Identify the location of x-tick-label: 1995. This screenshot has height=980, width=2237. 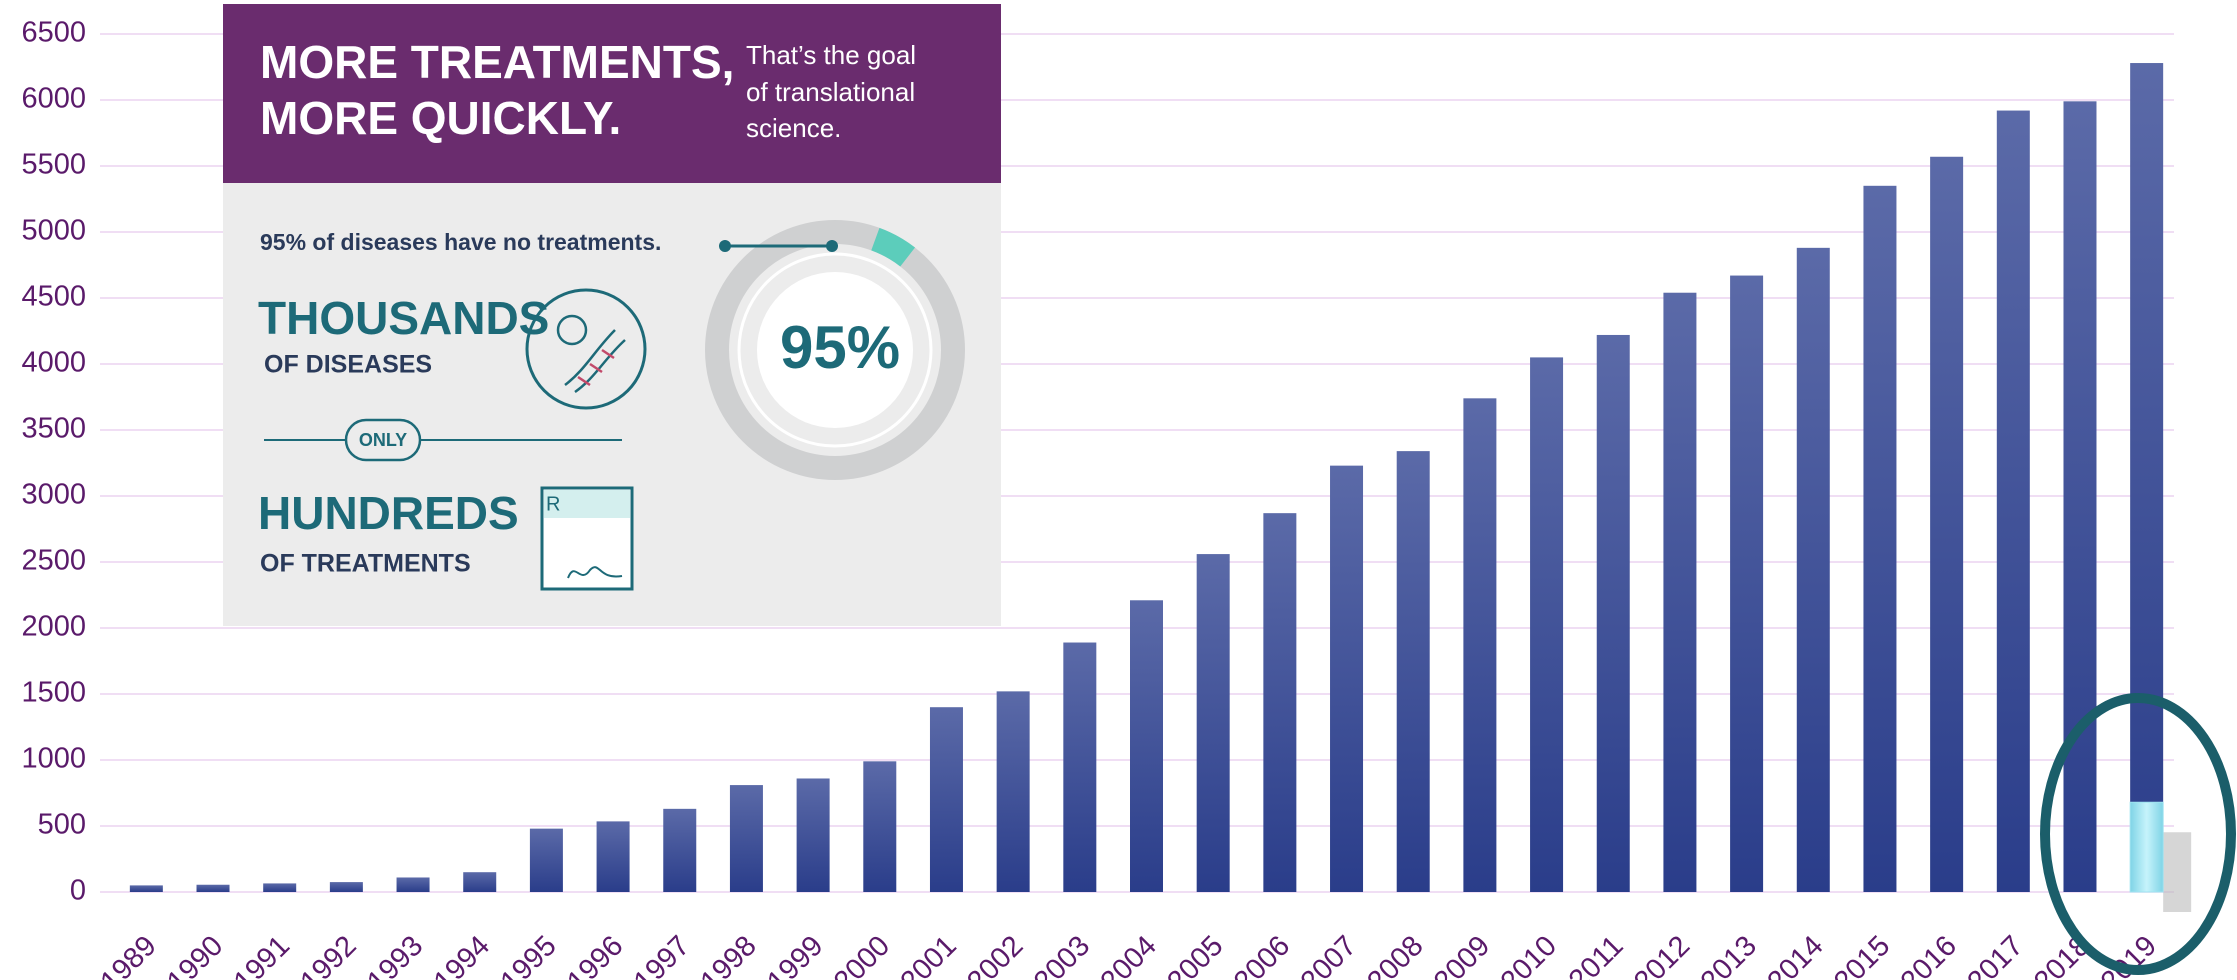
(529, 955).